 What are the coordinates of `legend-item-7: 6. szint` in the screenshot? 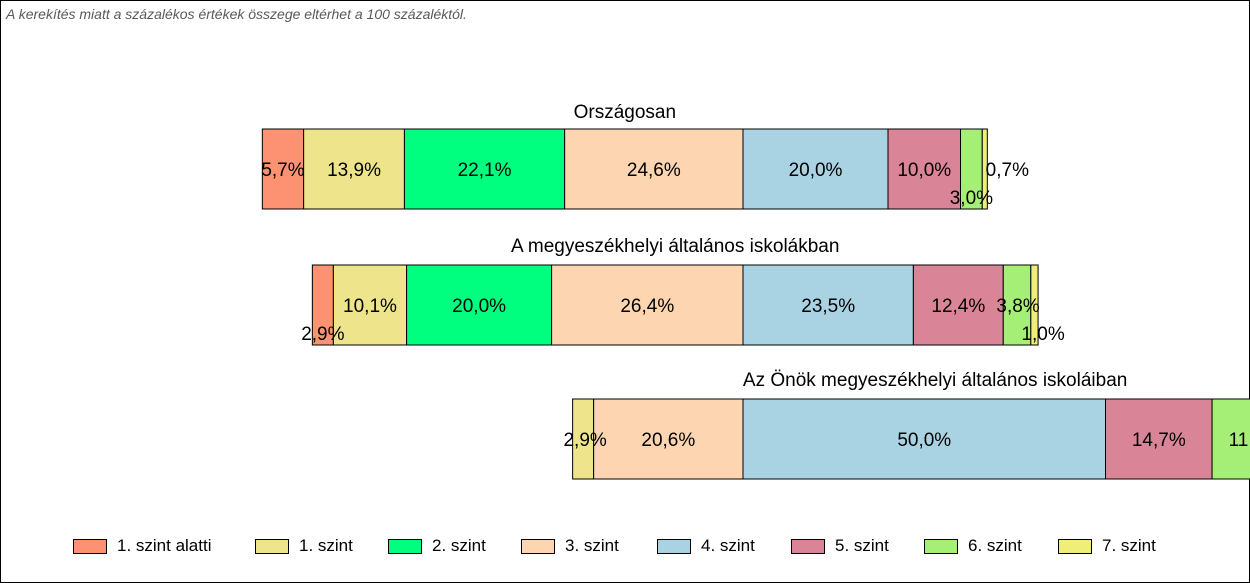 It's located at (973, 546).